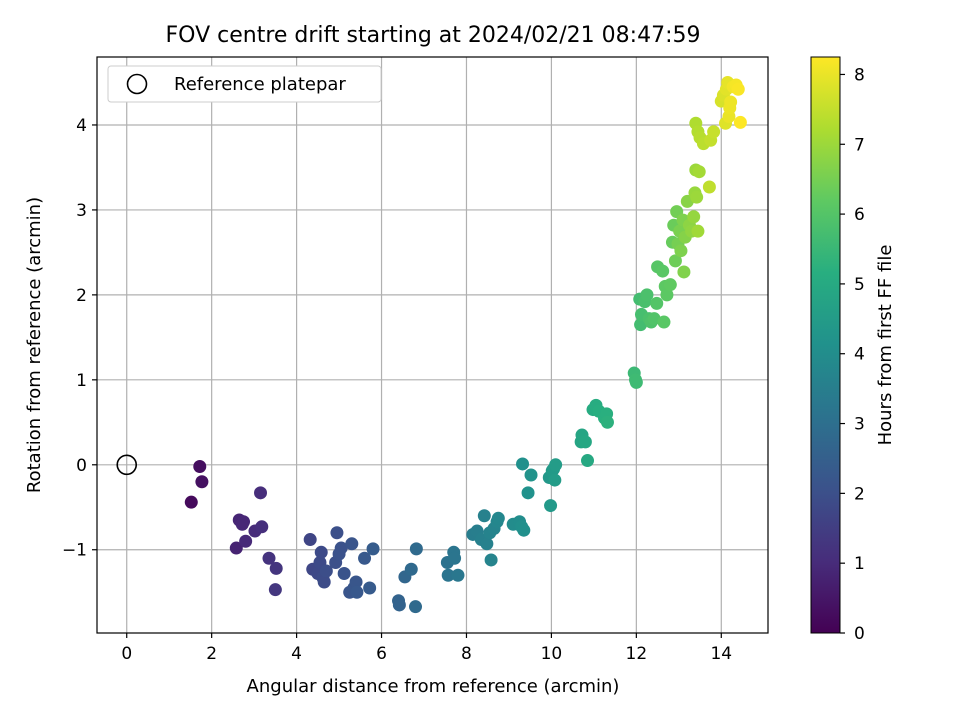 Image resolution: width=960 pixels, height=724 pixels. What do you see at coordinates (825, 345) in the screenshot?
I see `colorbar-gradient` at bounding box center [825, 345].